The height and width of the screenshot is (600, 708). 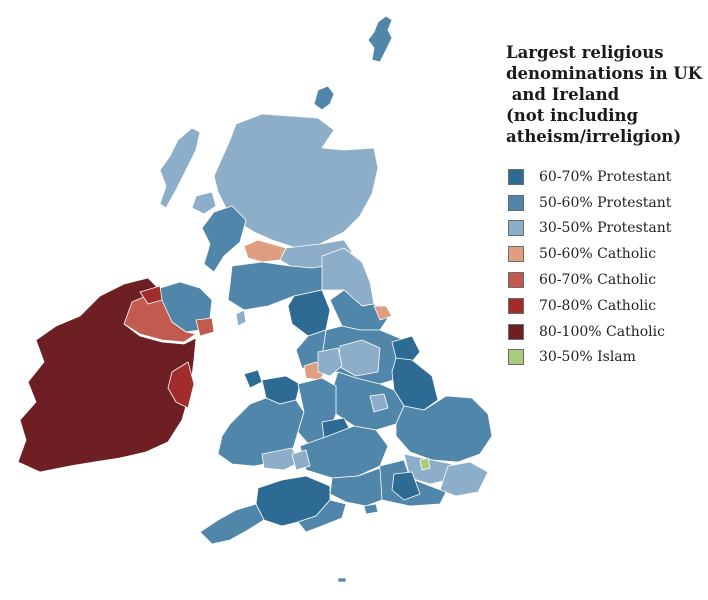 What do you see at coordinates (602, 331) in the screenshot?
I see `legend-label: 80-100% Catholic` at bounding box center [602, 331].